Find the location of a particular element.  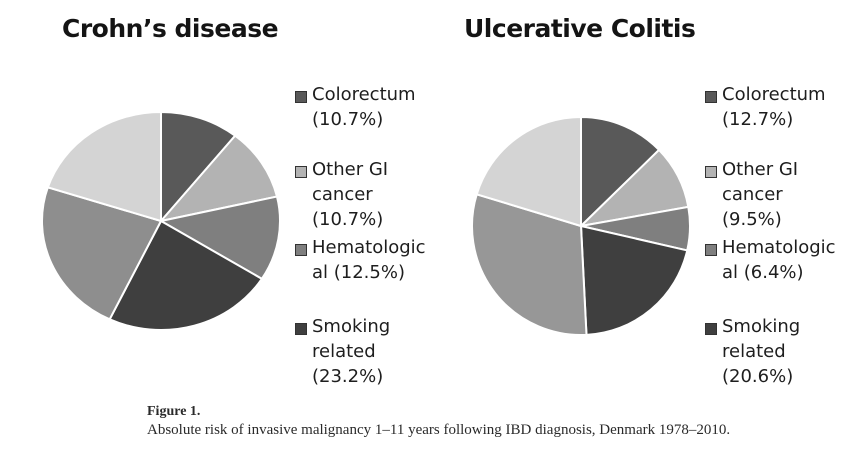

crohns-pie-chart is located at coordinates (161, 220).